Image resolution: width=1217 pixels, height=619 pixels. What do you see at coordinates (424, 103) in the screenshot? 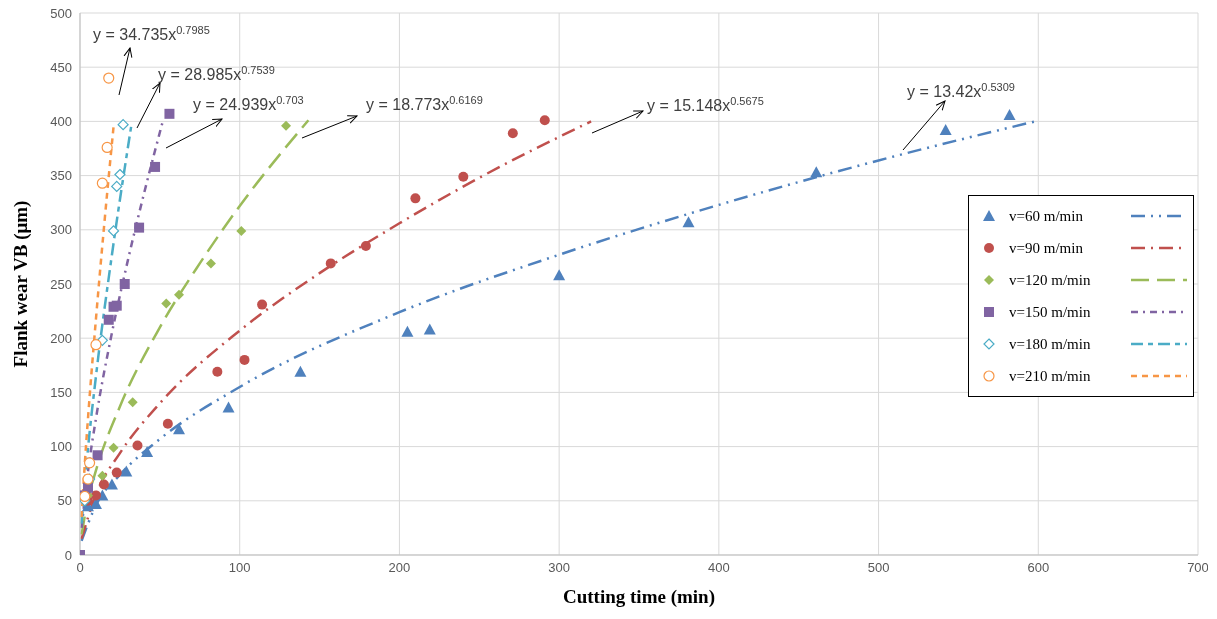
I see `annotation: y = 18.773x$^{0.6169}$` at bounding box center [424, 103].